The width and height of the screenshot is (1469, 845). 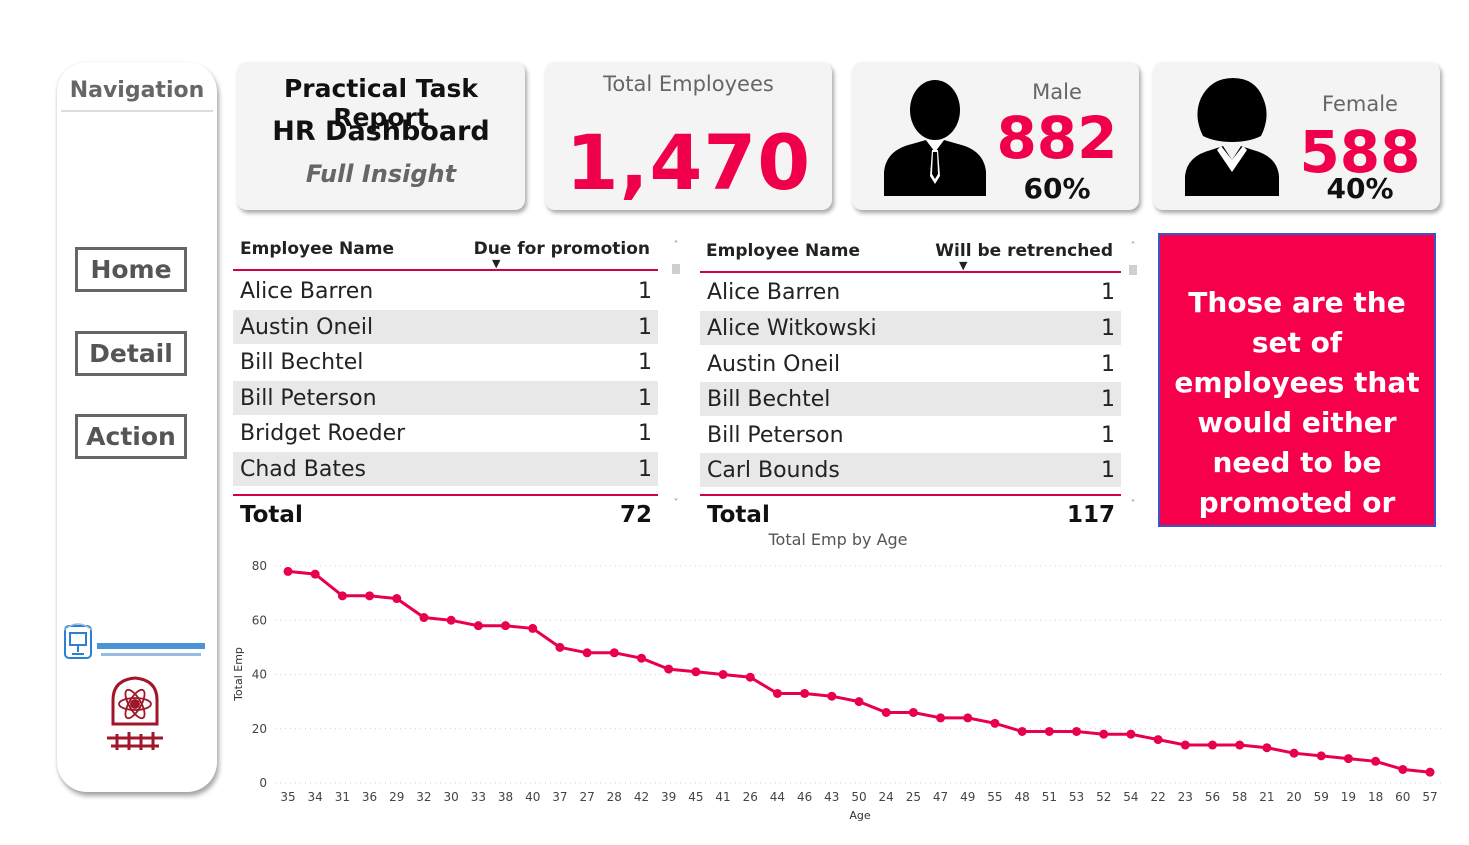 What do you see at coordinates (445, 469) in the screenshot?
I see `table-row: Chad Bates 1` at bounding box center [445, 469].